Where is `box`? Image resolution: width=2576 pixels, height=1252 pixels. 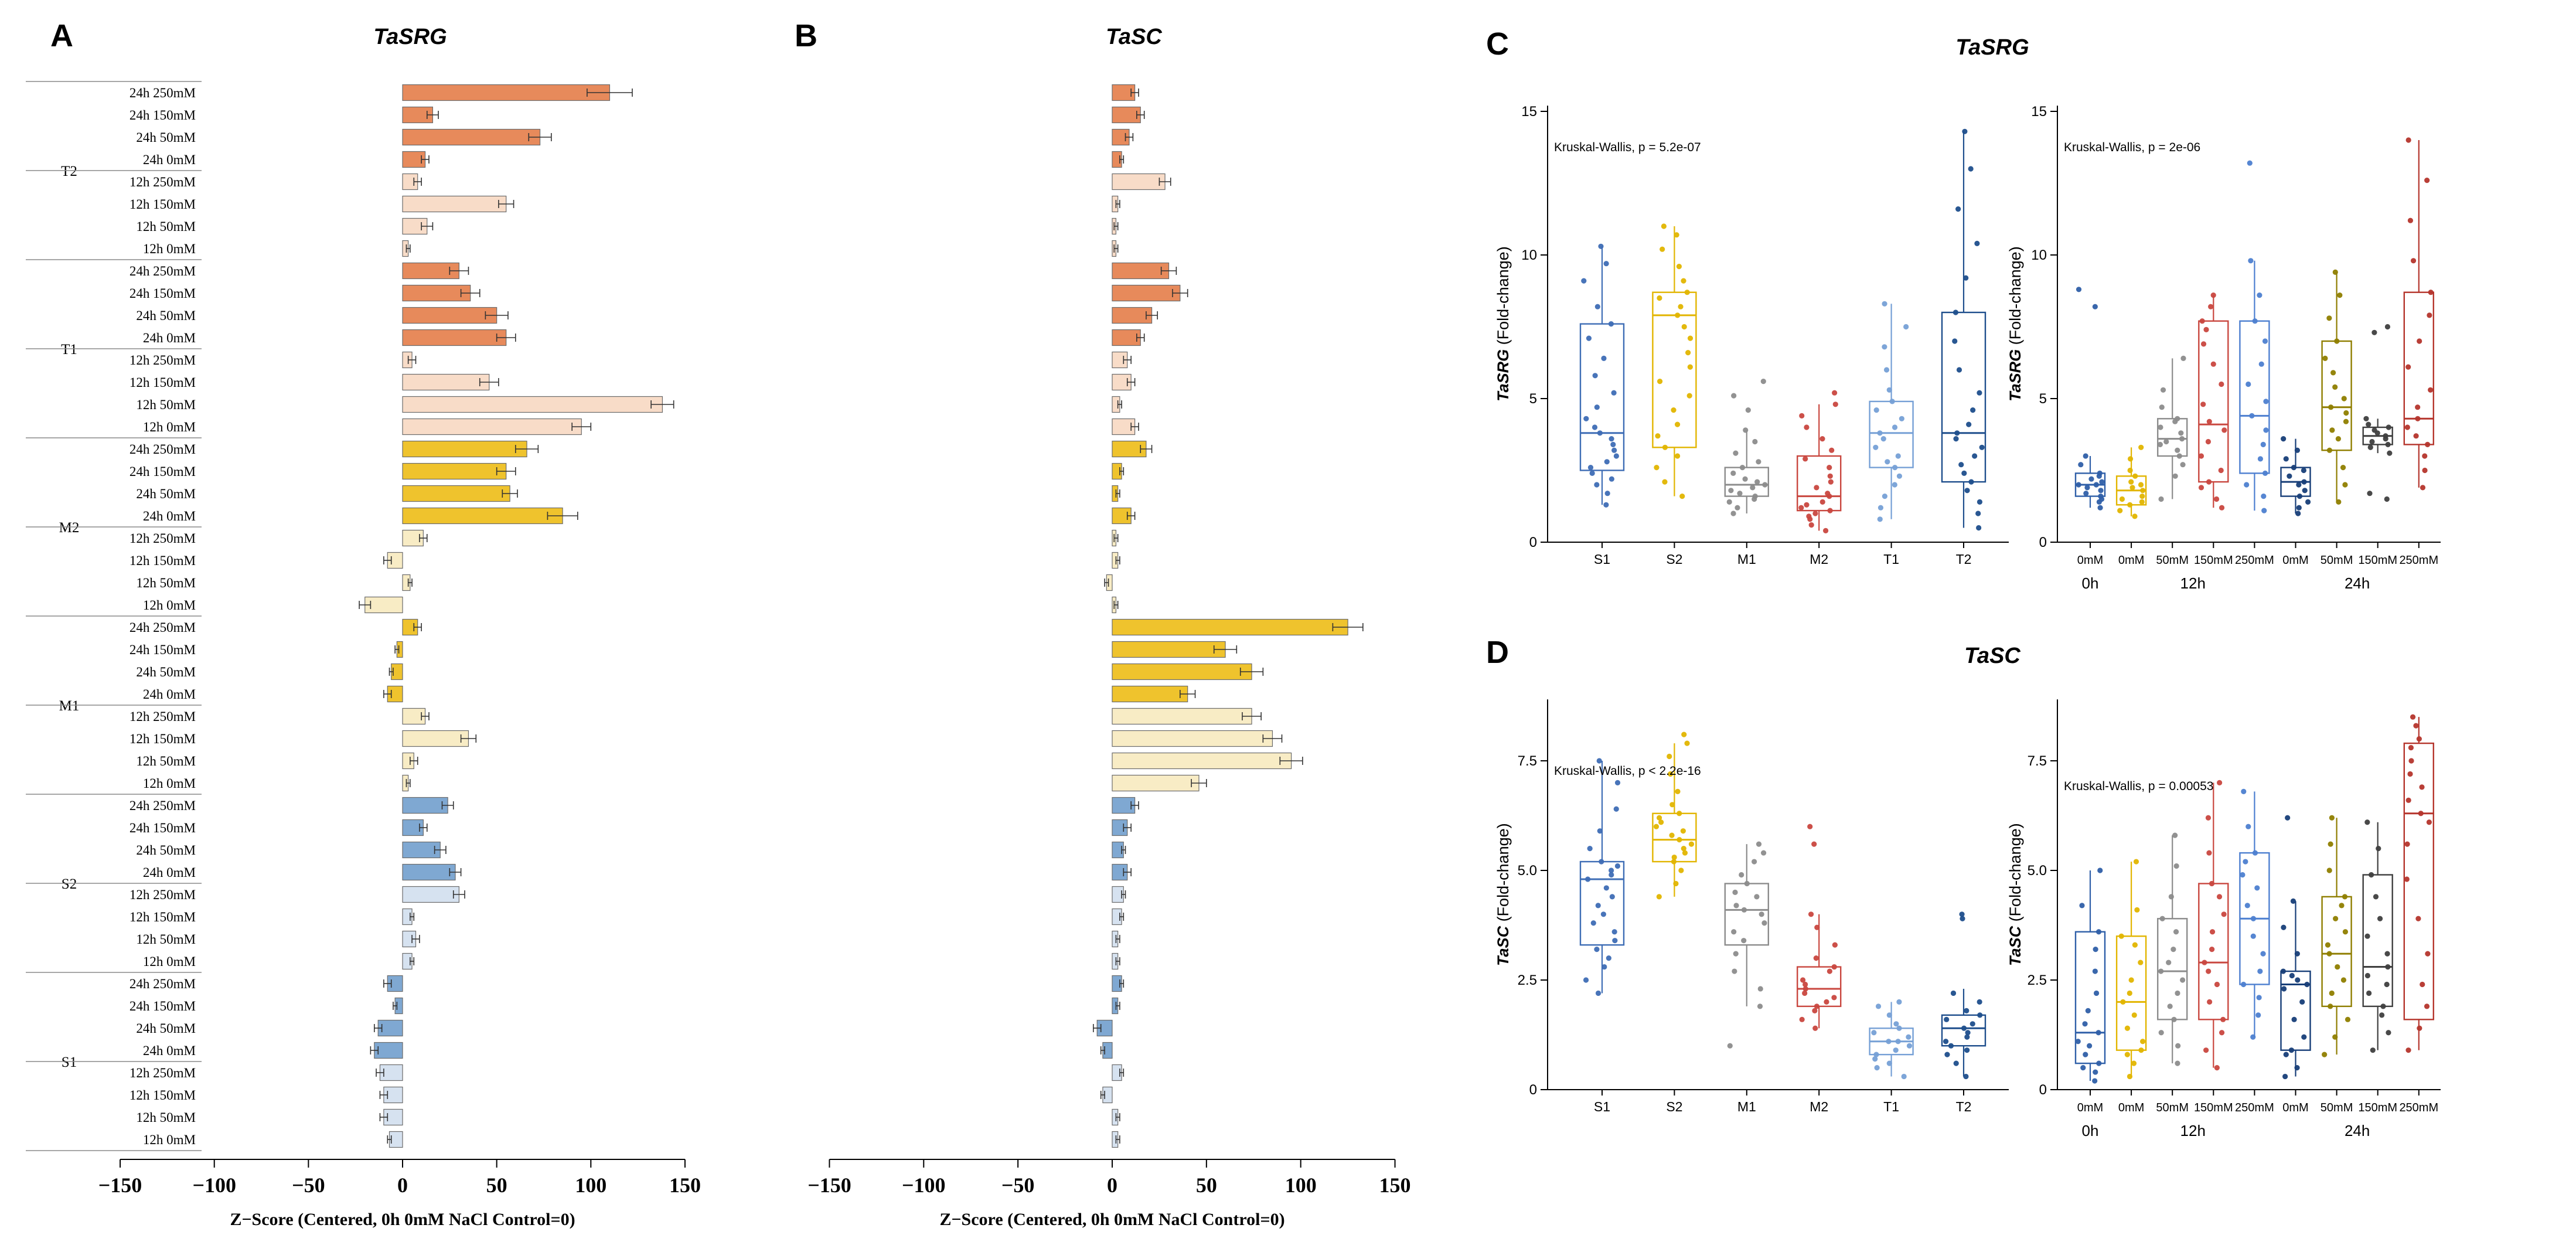 box is located at coordinates (1819, 483).